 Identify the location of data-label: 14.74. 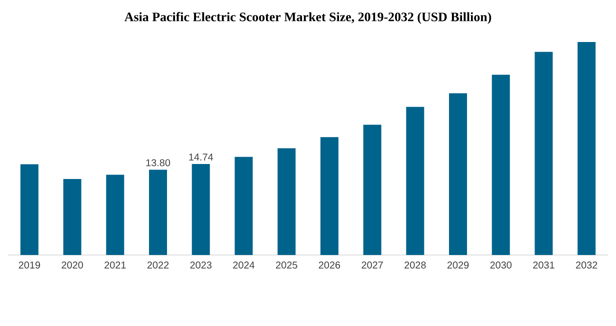
(201, 157).